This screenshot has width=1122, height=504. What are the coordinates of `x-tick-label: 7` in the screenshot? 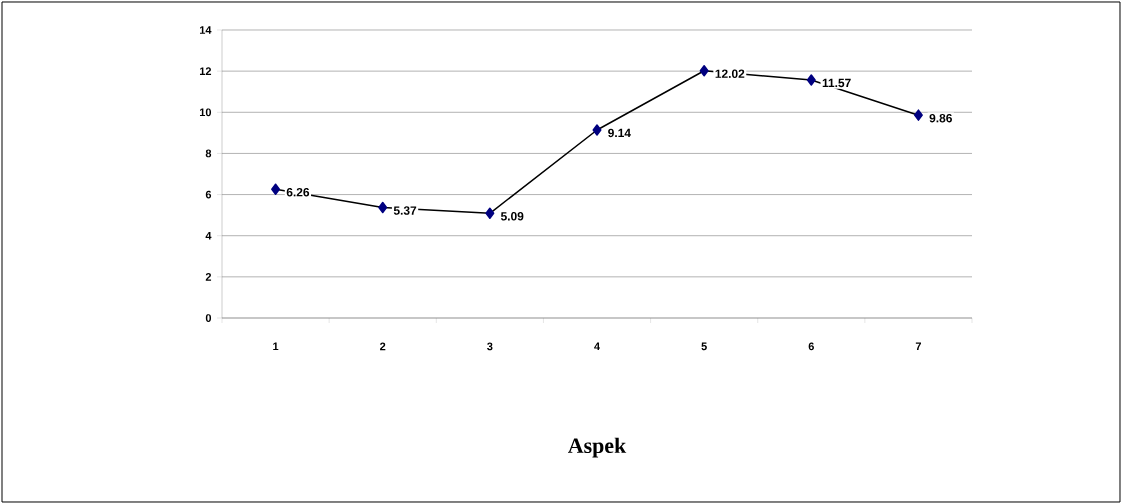 It's located at (918, 346).